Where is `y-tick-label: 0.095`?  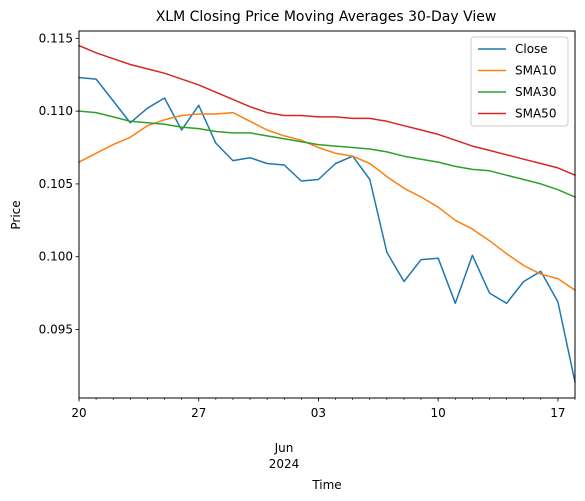 y-tick-label: 0.095 is located at coordinates (56, 330).